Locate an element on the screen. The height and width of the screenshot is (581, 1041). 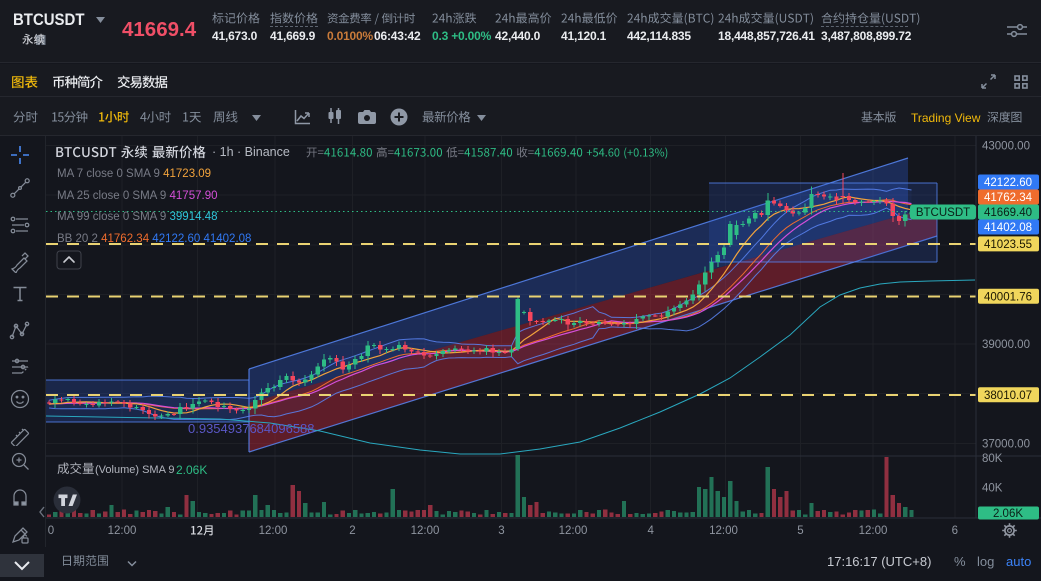
svg-text: MA 7 close 0 SMA 9 41723.09 is located at coordinates (134, 174).